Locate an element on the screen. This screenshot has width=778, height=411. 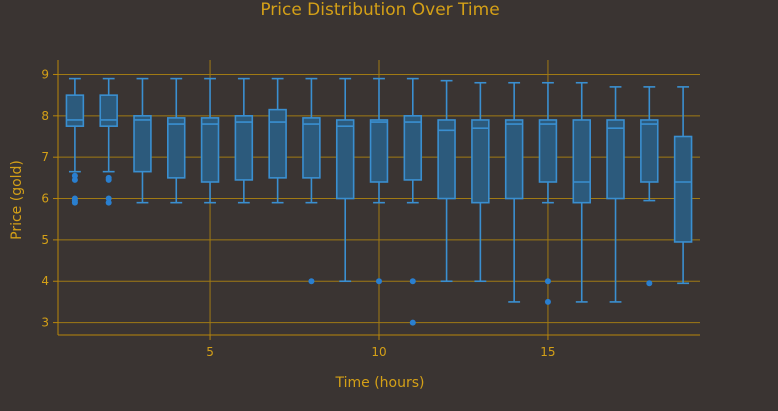
x-tick-label: 15 is located at coordinates (547, 352).